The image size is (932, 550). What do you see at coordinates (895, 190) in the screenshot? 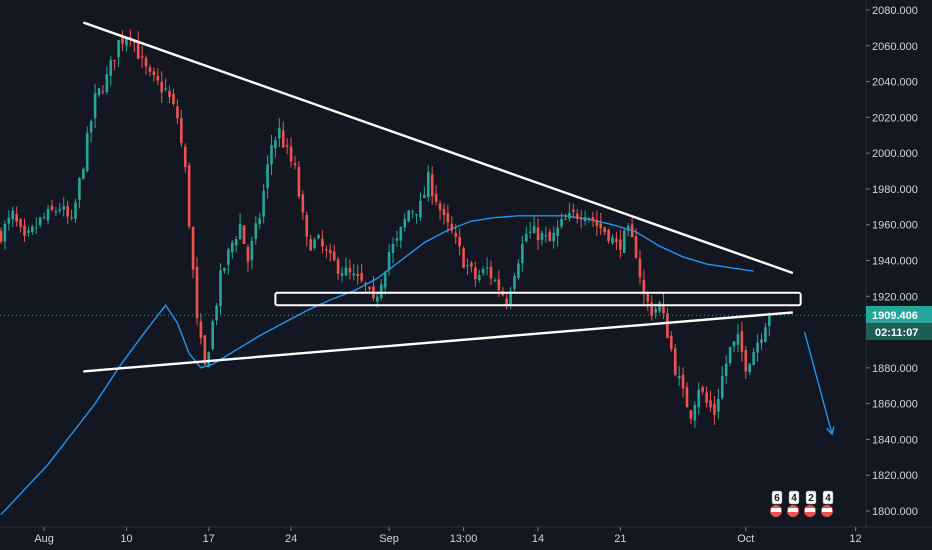
I see `y-tick-label: 1980.000` at bounding box center [895, 190].